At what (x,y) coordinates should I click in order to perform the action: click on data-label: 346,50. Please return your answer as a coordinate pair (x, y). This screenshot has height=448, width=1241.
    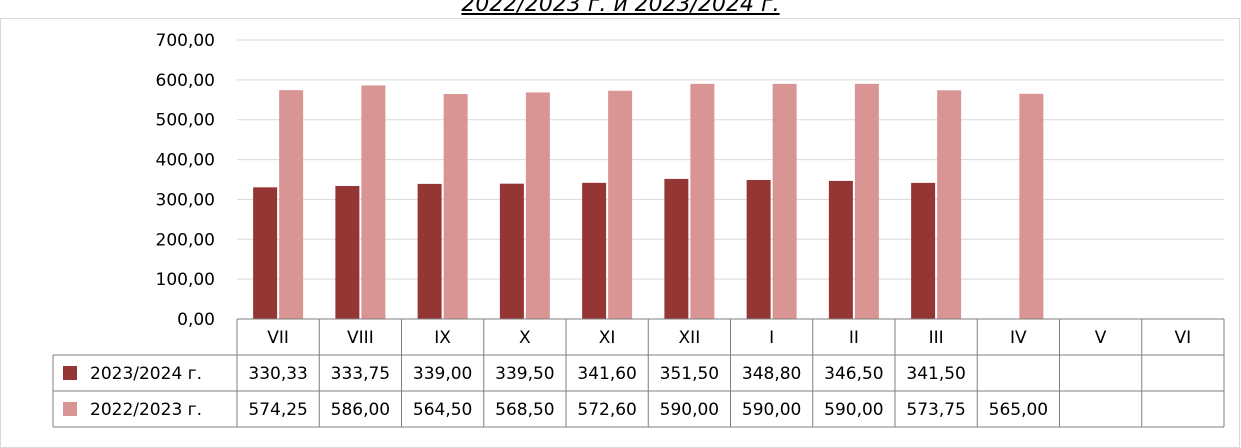
    Looking at the image, I should click on (853, 374).